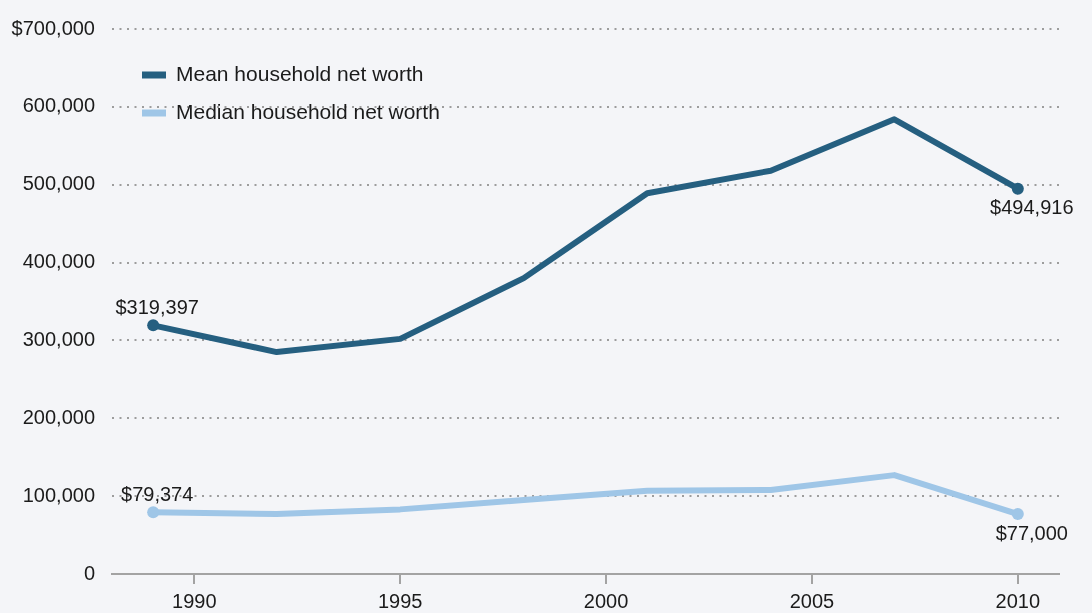  What do you see at coordinates (157, 306) in the screenshot?
I see `data-label: $319,397` at bounding box center [157, 306].